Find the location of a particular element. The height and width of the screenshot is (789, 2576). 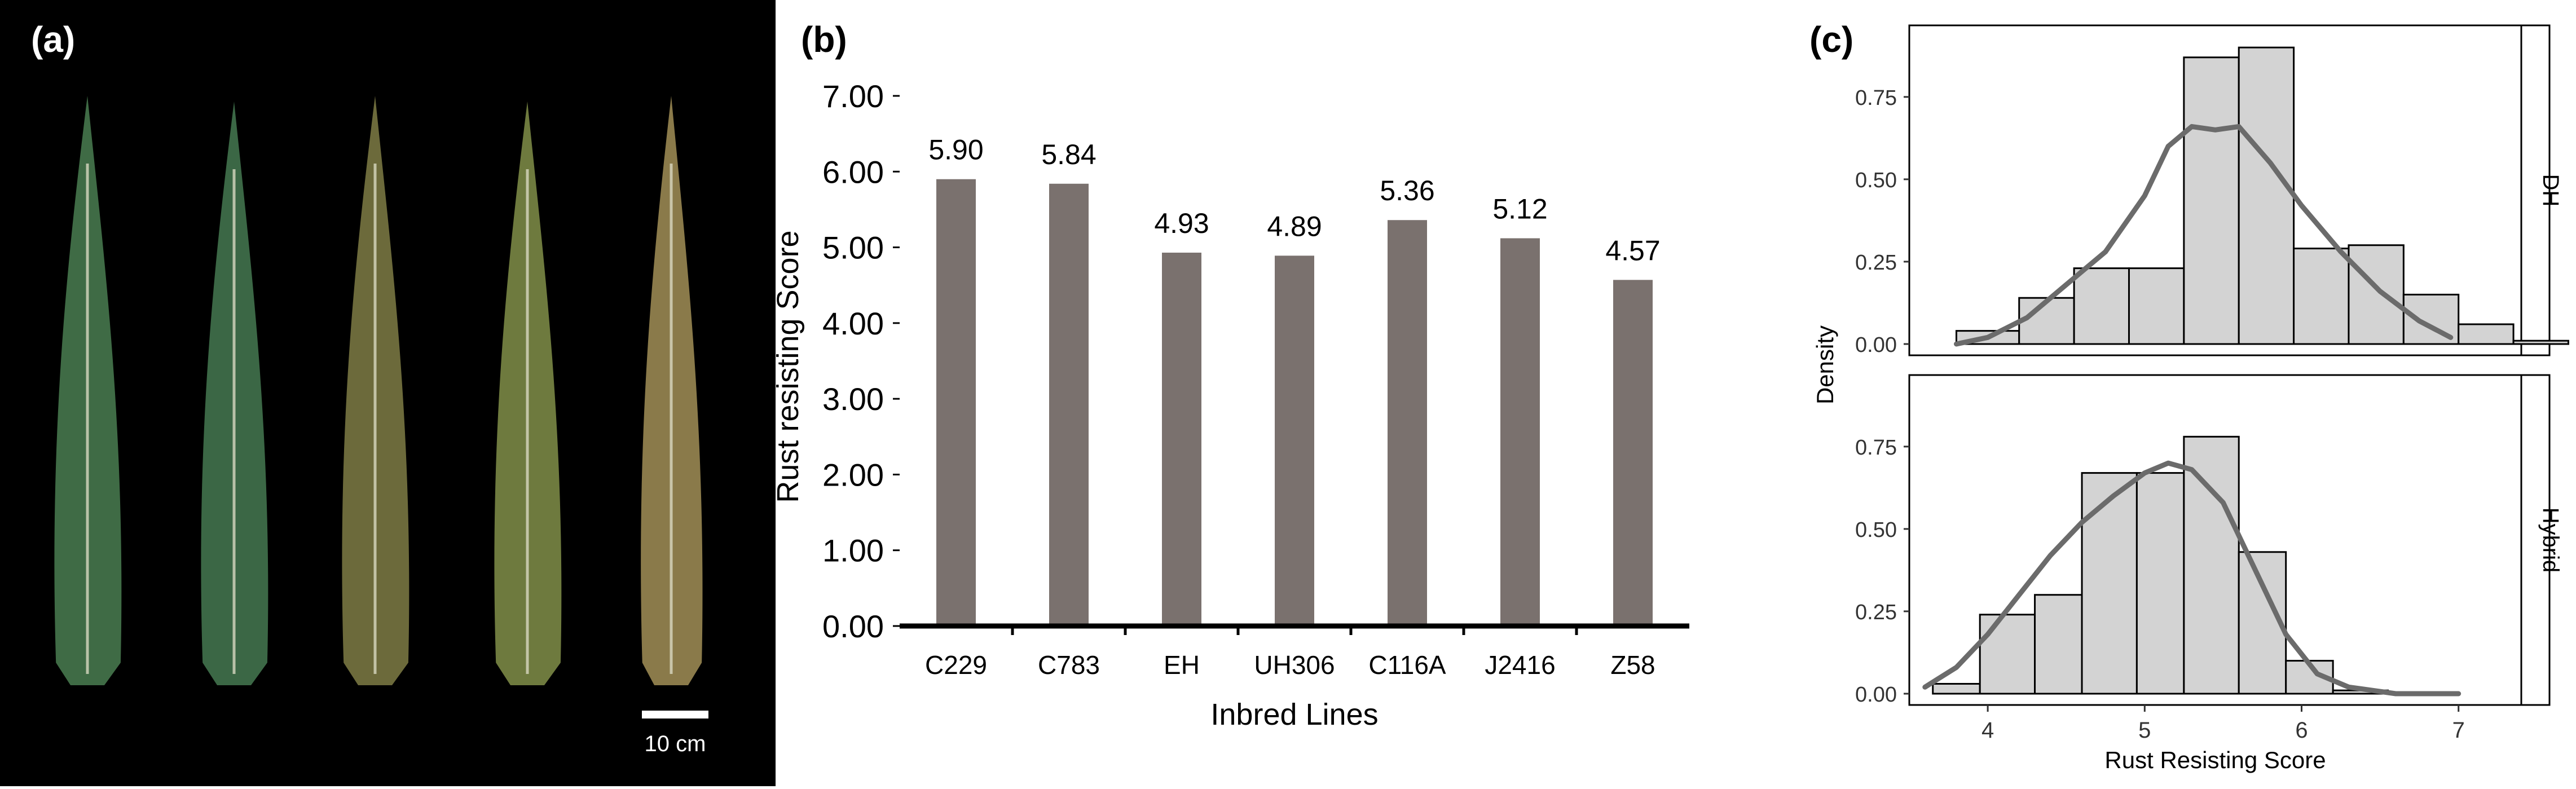

y-tick-label: 6.00 is located at coordinates (853, 171).